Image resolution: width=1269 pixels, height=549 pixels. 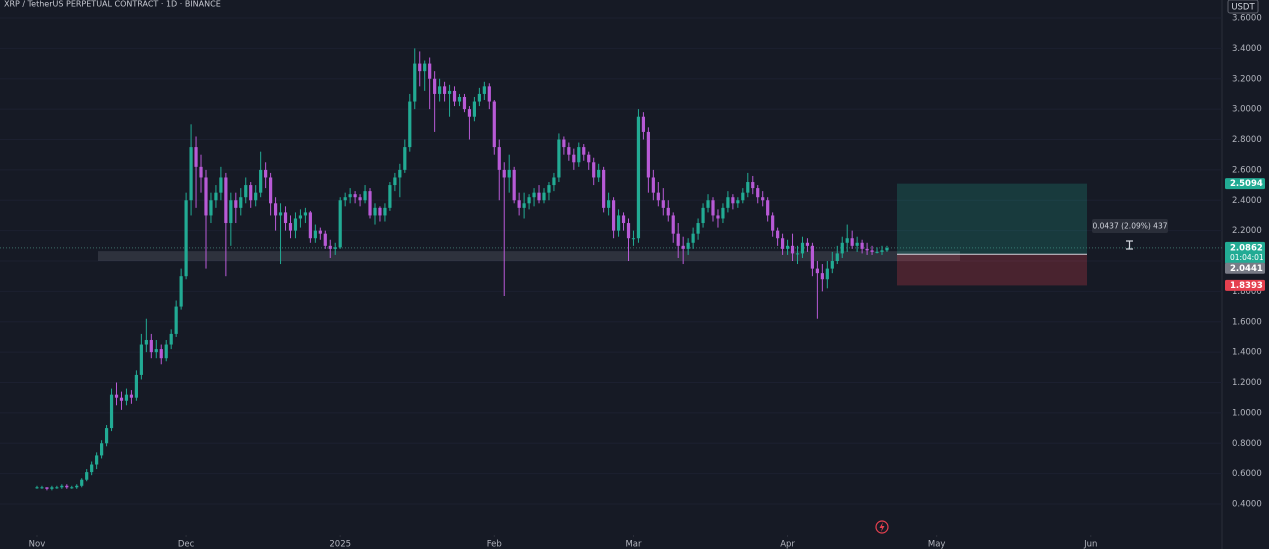 What do you see at coordinates (1247, 140) in the screenshot?
I see `y-tick-label: 2.8000` at bounding box center [1247, 140].